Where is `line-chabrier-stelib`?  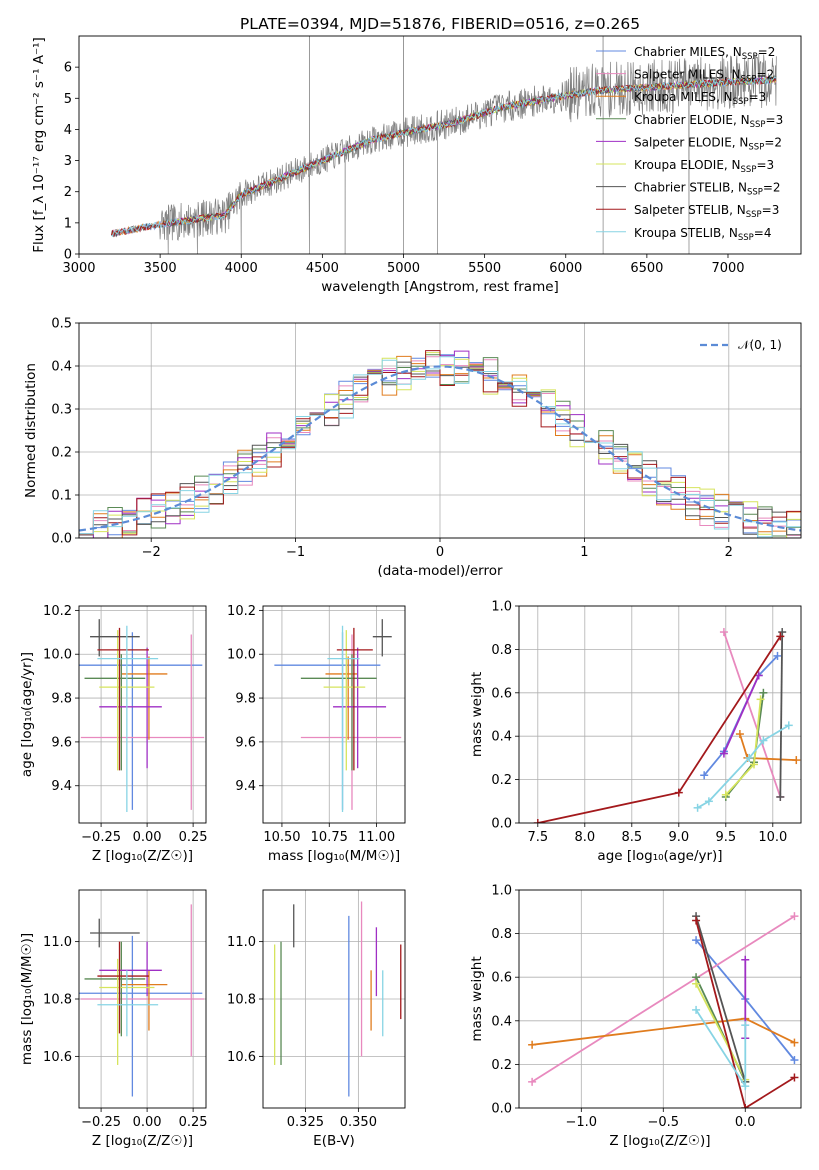
line-chabrier-stelib is located at coordinates (781, 714).